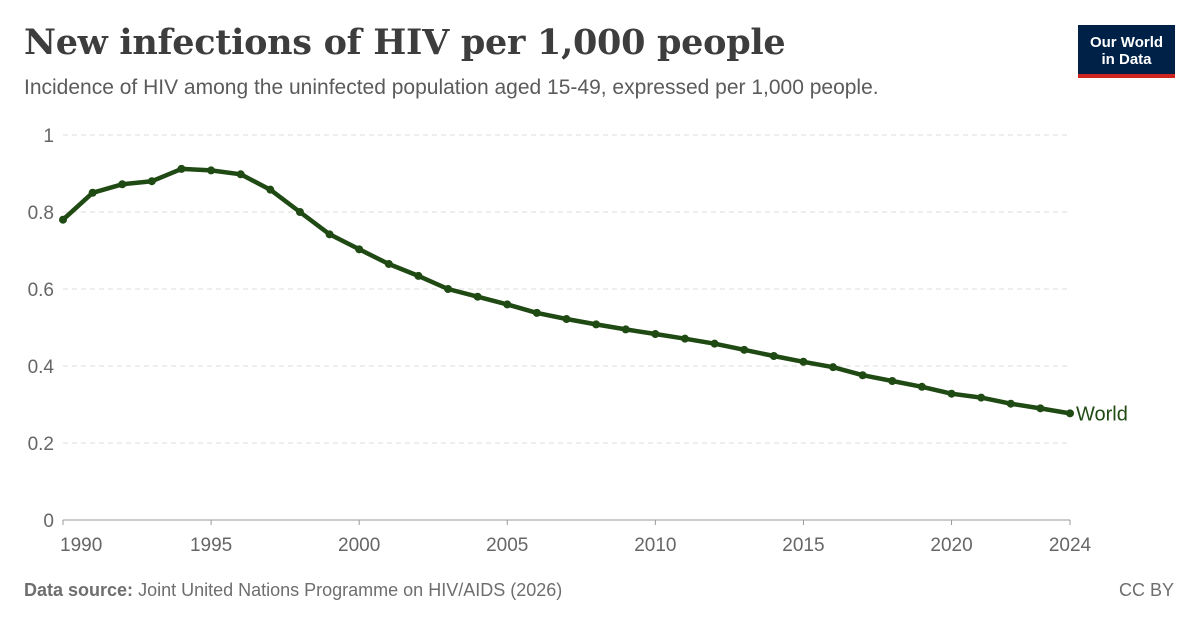  Describe the element at coordinates (951, 545) in the screenshot. I see `x-tick-label: 2020` at that location.